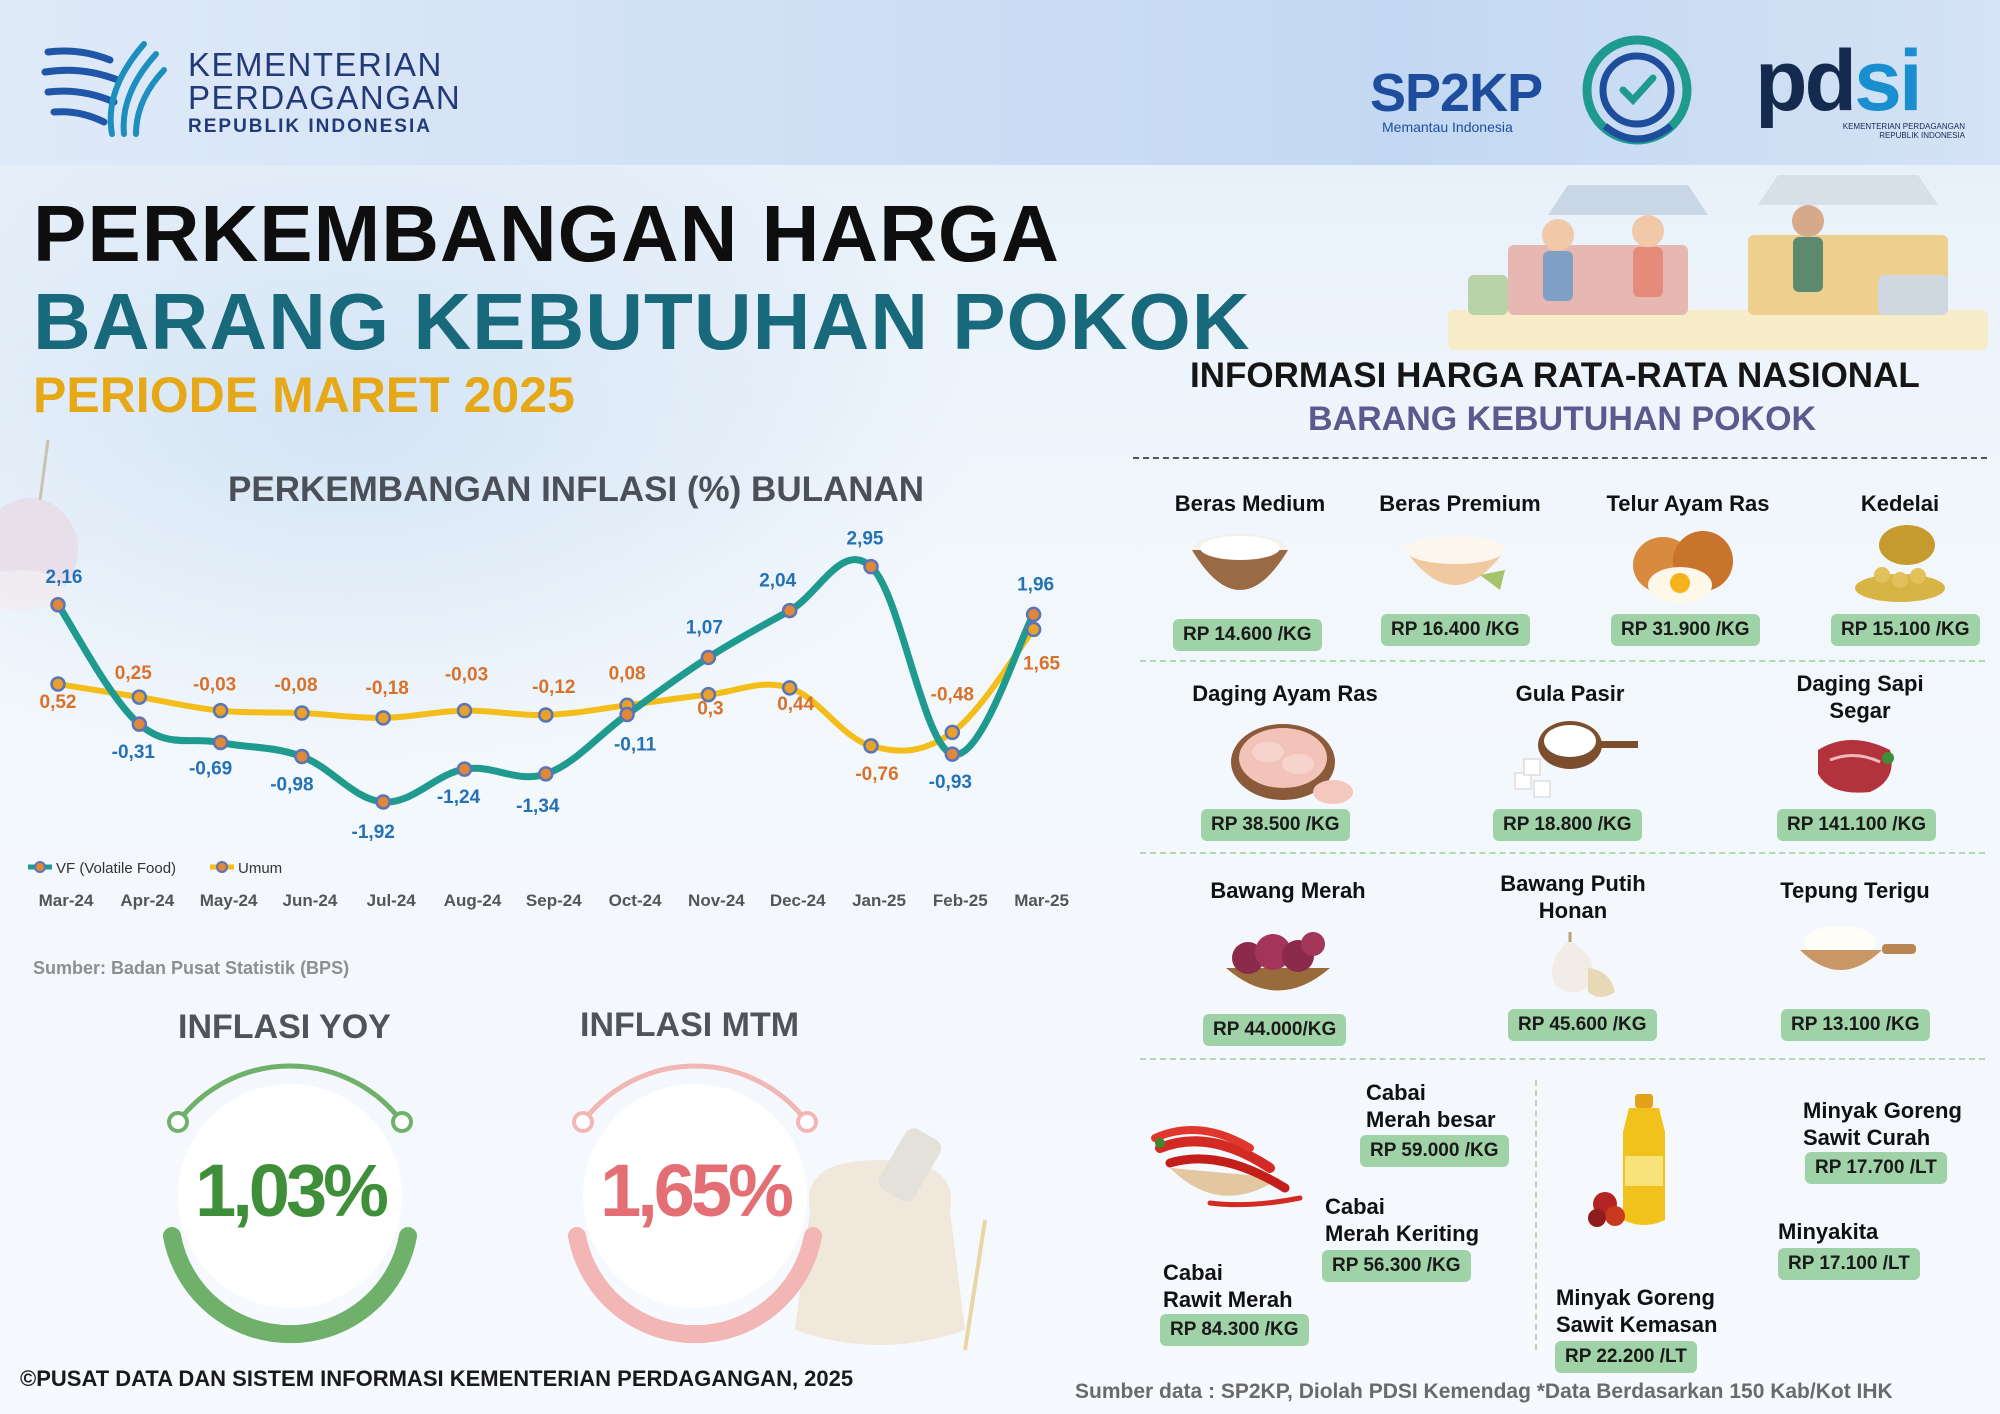 The image size is (2000, 1414). Describe the element at coordinates (191, 968) in the screenshot. I see `source-bps: Sumber: Badan Pusat Statistik (BPS)` at that location.